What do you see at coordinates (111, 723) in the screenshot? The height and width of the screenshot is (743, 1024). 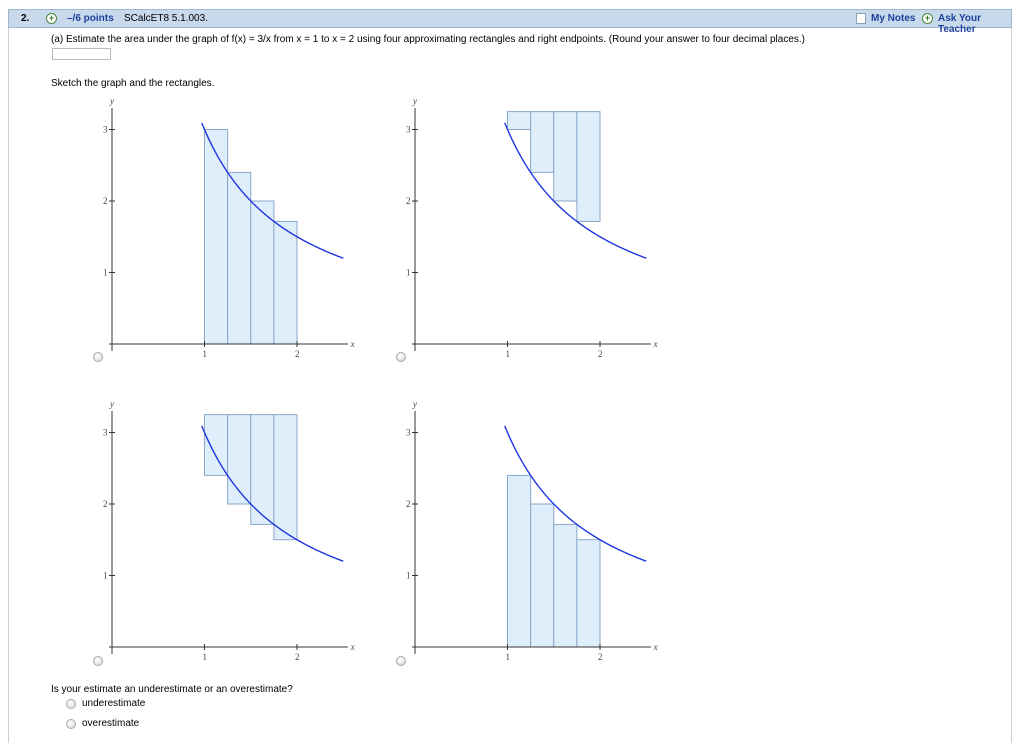 I see `overestimate-label: overestimate` at bounding box center [111, 723].